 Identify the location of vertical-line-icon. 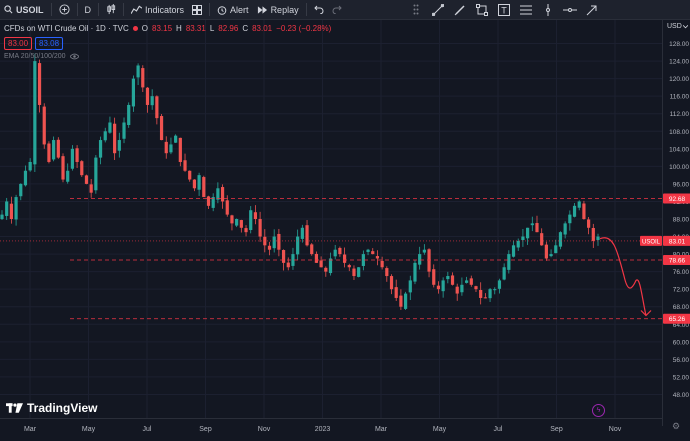
(548, 9).